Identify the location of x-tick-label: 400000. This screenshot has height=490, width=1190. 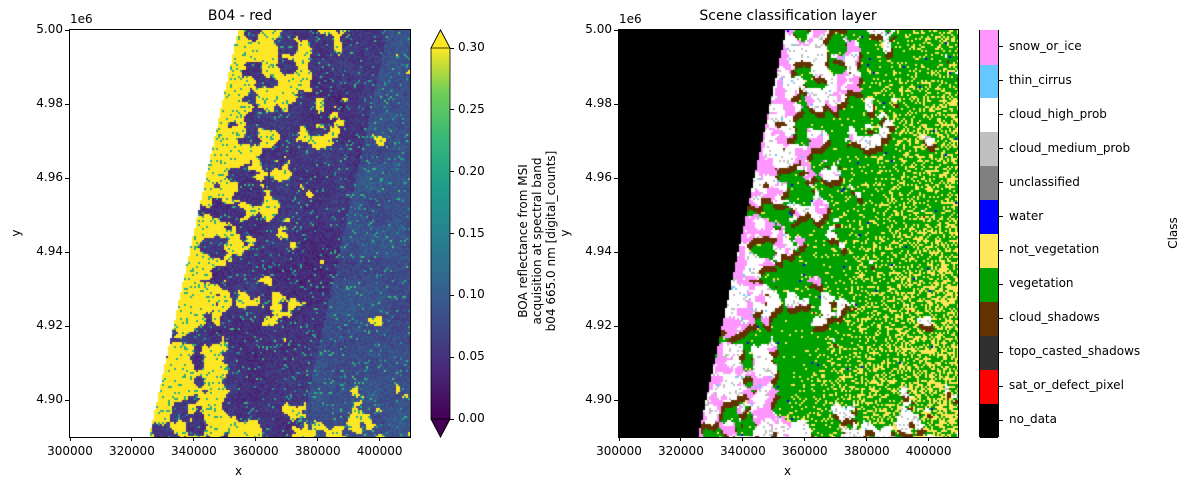
(379, 451).